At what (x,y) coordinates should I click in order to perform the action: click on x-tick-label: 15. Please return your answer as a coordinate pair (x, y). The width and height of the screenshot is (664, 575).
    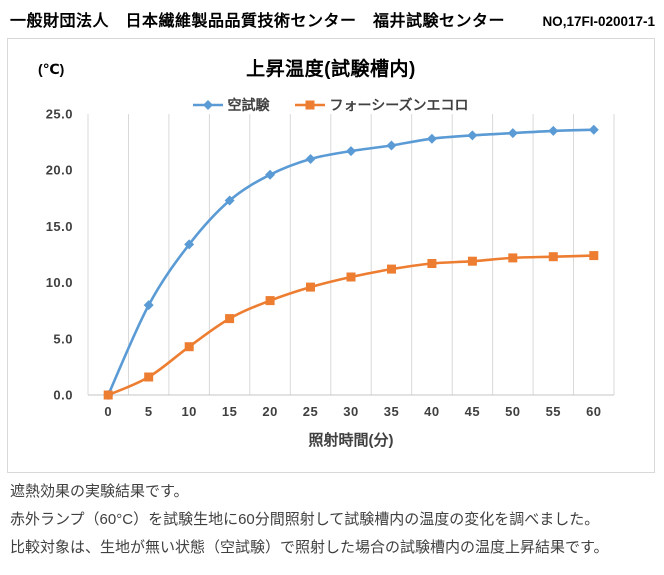
    Looking at the image, I should click on (229, 411).